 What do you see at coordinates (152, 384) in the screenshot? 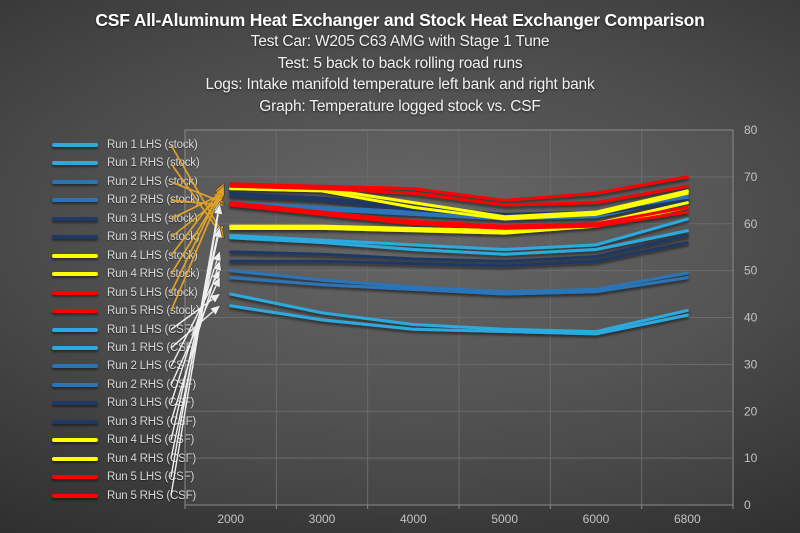
I see `legend-label: Run 2 RHS (CSF)` at bounding box center [152, 384].